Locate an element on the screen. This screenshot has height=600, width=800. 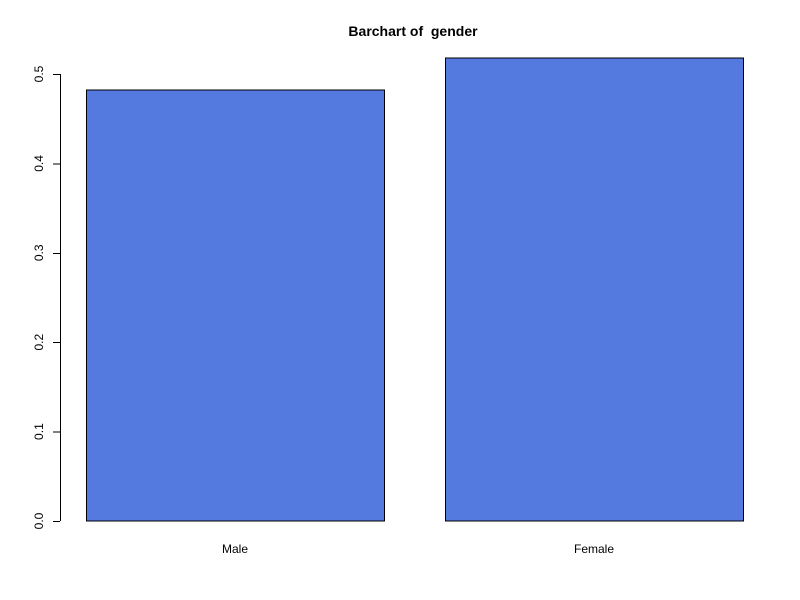
y-axis: 0.0 0.1 0.2 0.3 0.4 0.5 is located at coordinates (46, 297).